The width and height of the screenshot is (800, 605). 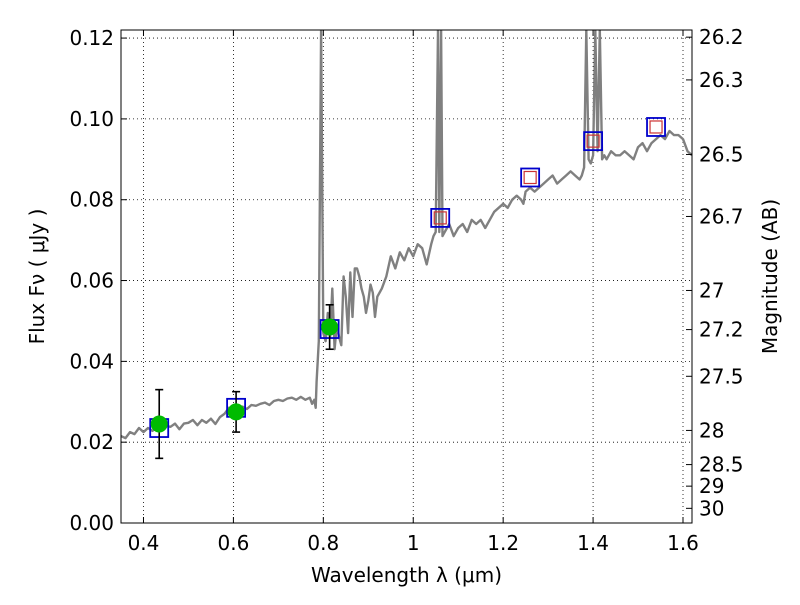 What do you see at coordinates (413, 543) in the screenshot?
I see `x-tick-label: 1` at bounding box center [413, 543].